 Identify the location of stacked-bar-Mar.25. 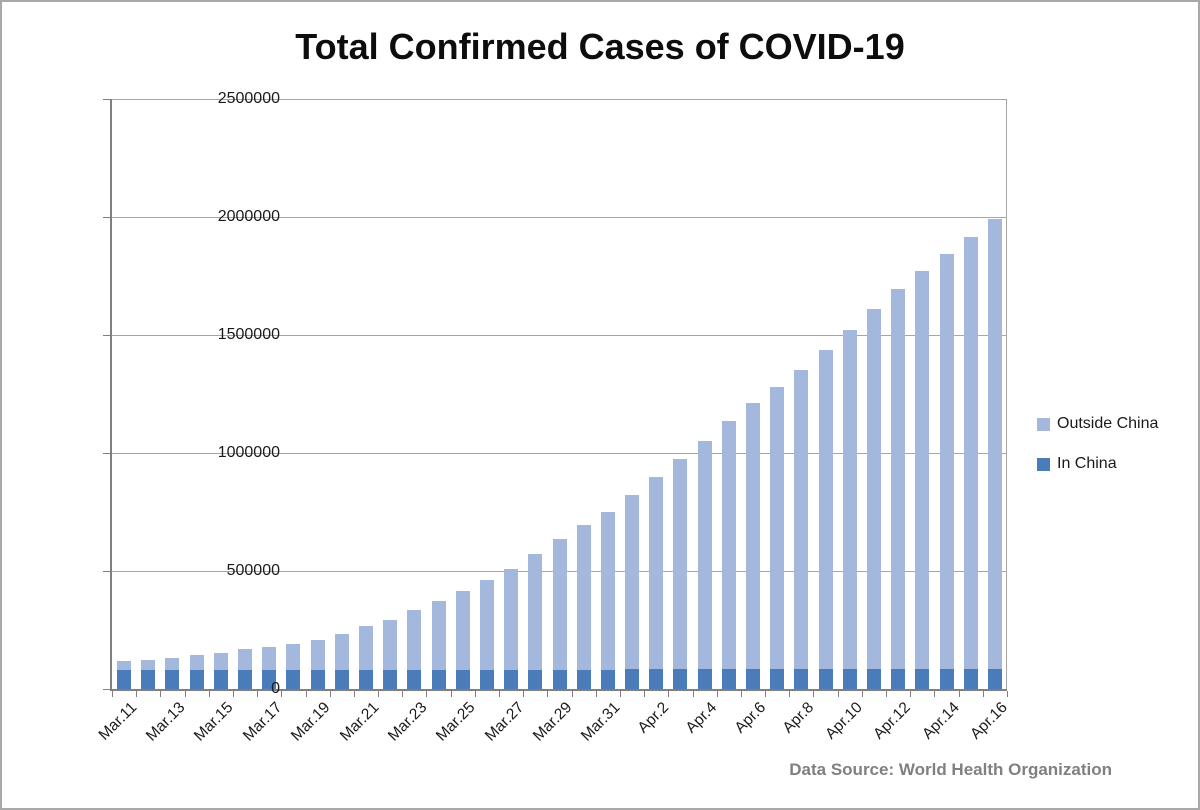
(462, 640).